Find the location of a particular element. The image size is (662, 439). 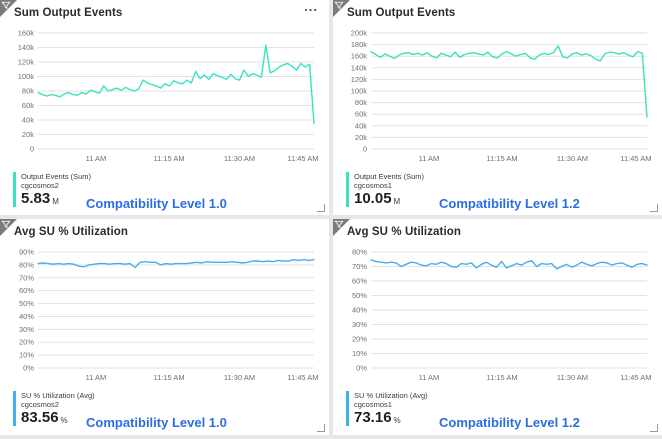

legend: Output Events (Sum) cgcosmos1 10.05 M is located at coordinates (385, 189).